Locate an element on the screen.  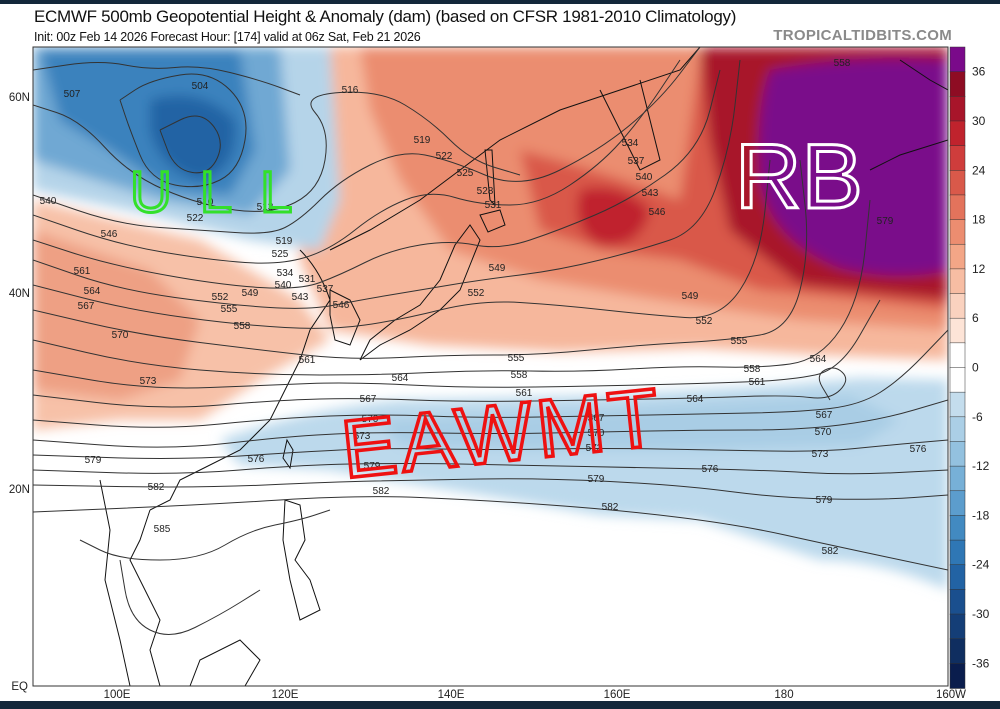
contour-label: 519 is located at coordinates (422, 140).